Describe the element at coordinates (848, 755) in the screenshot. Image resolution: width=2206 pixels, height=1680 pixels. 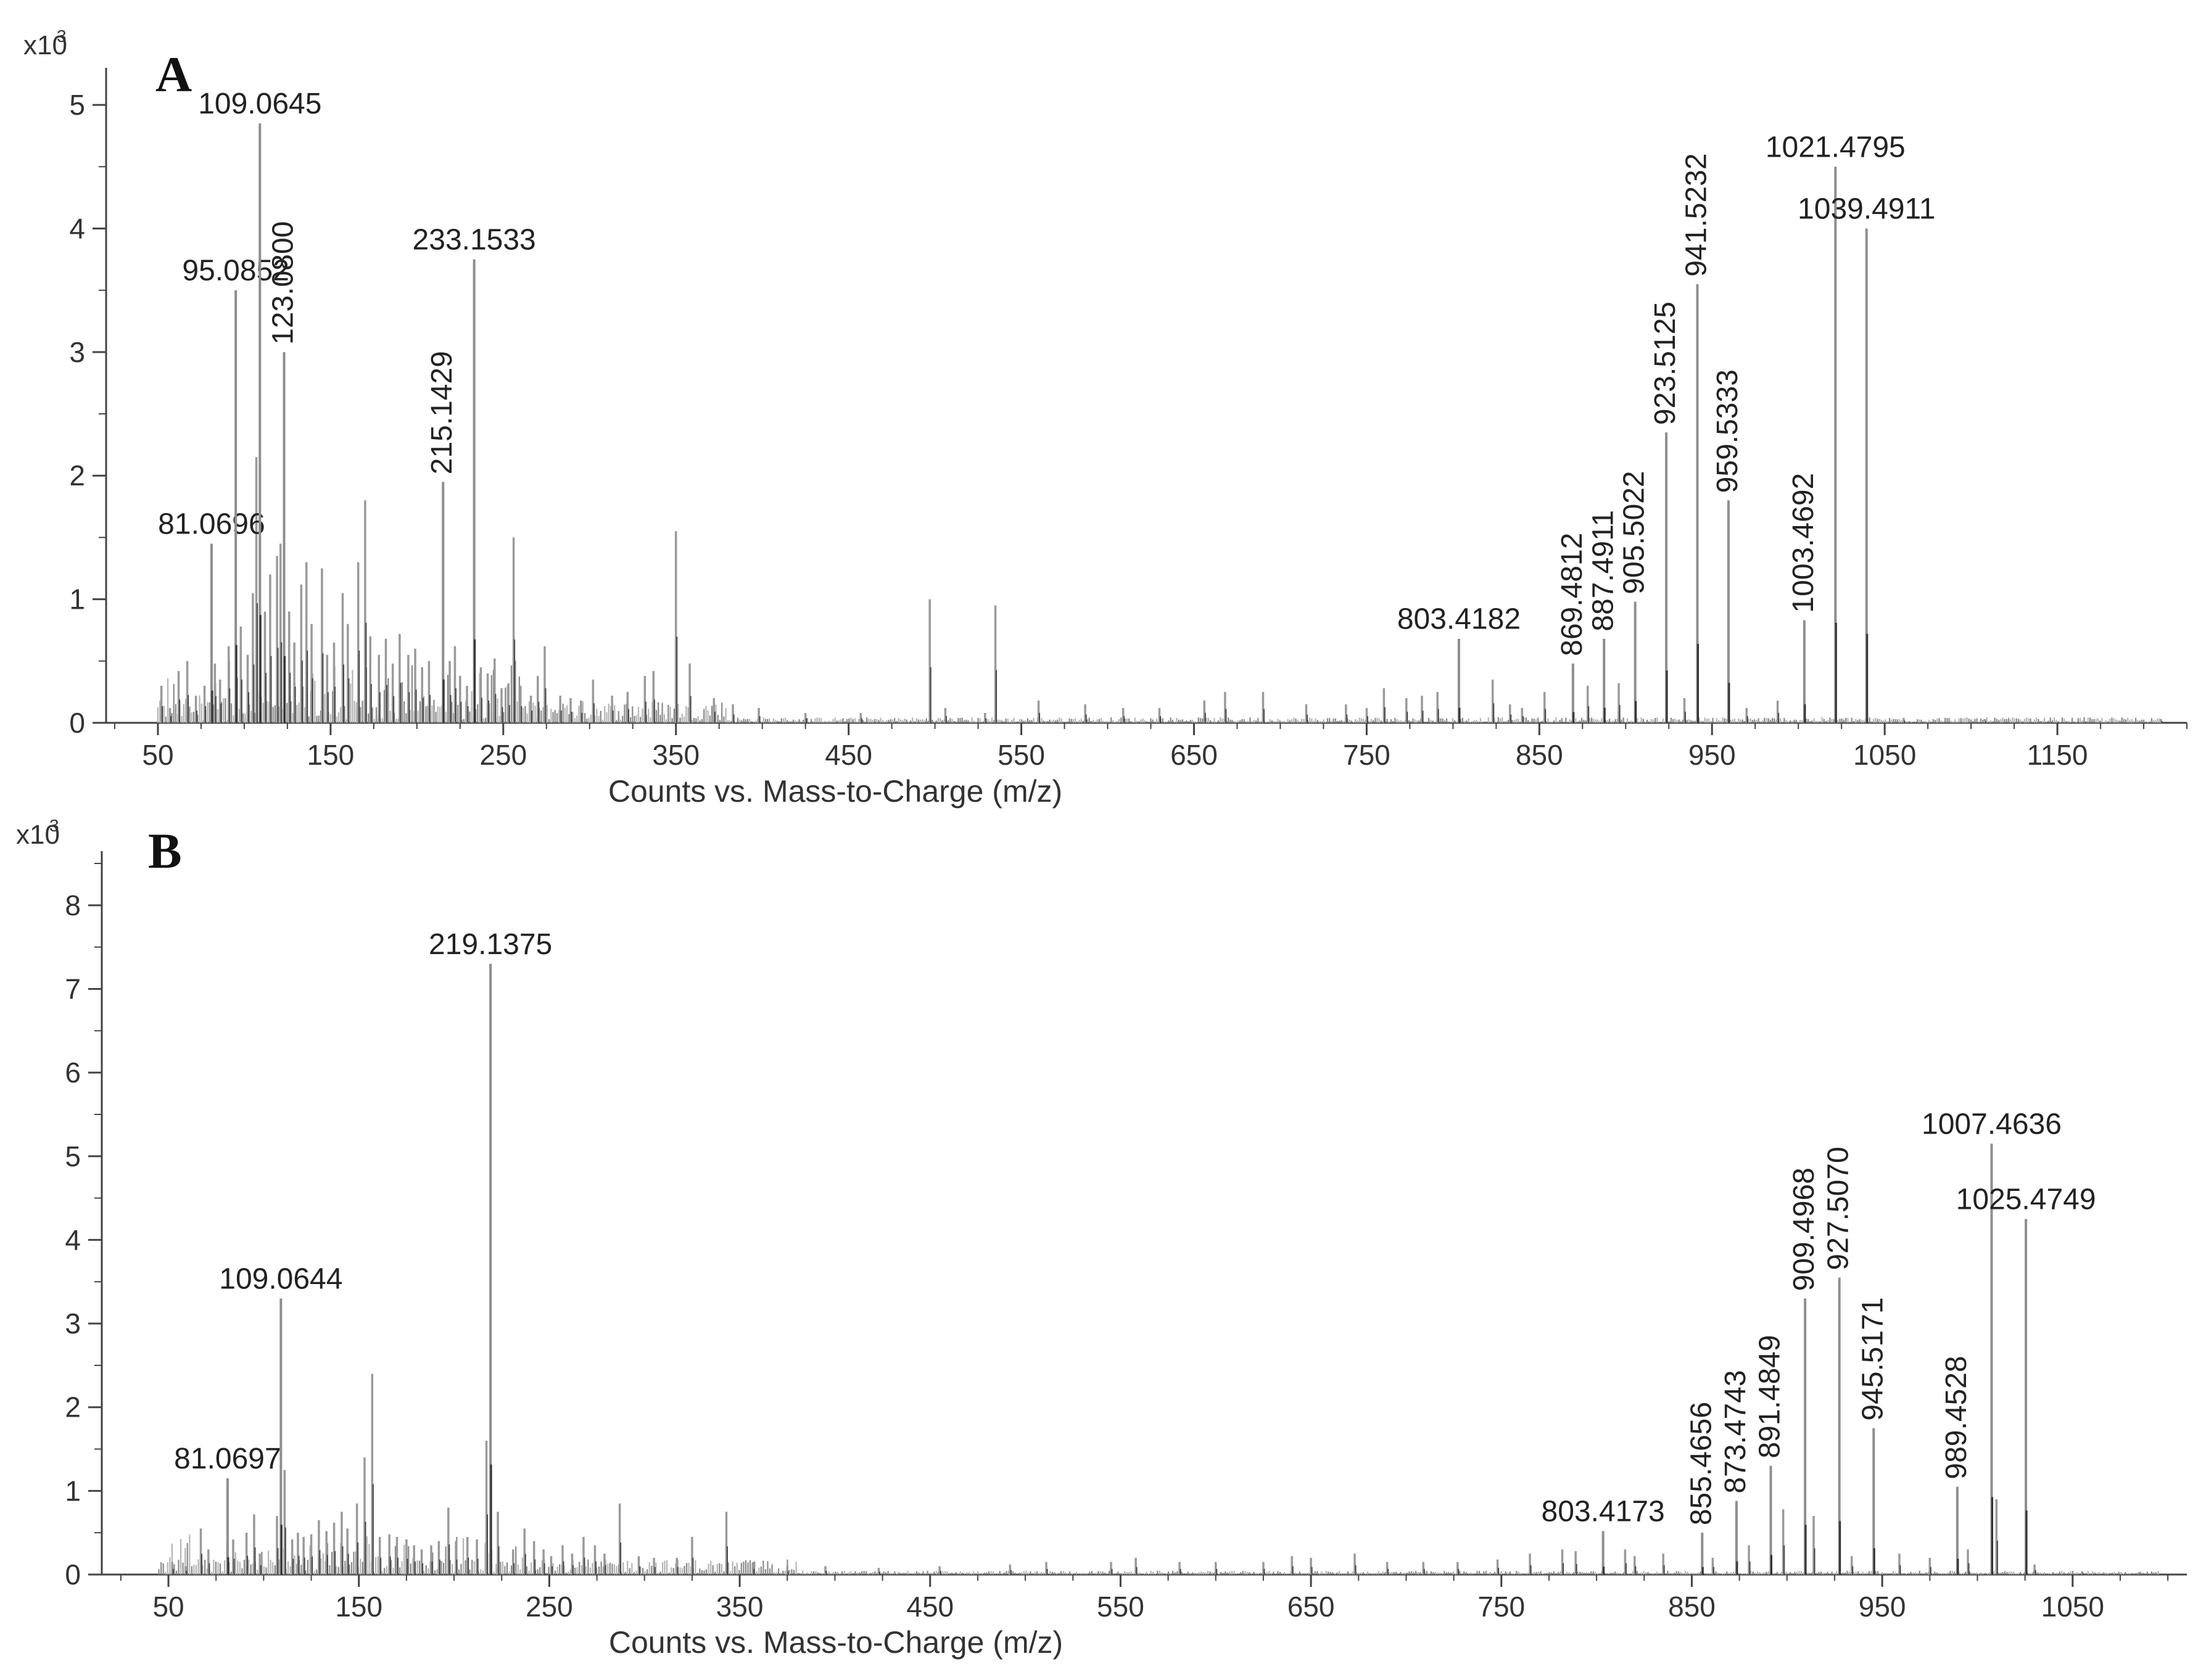
I see `panel-a-x-tick-label: 450` at that location.